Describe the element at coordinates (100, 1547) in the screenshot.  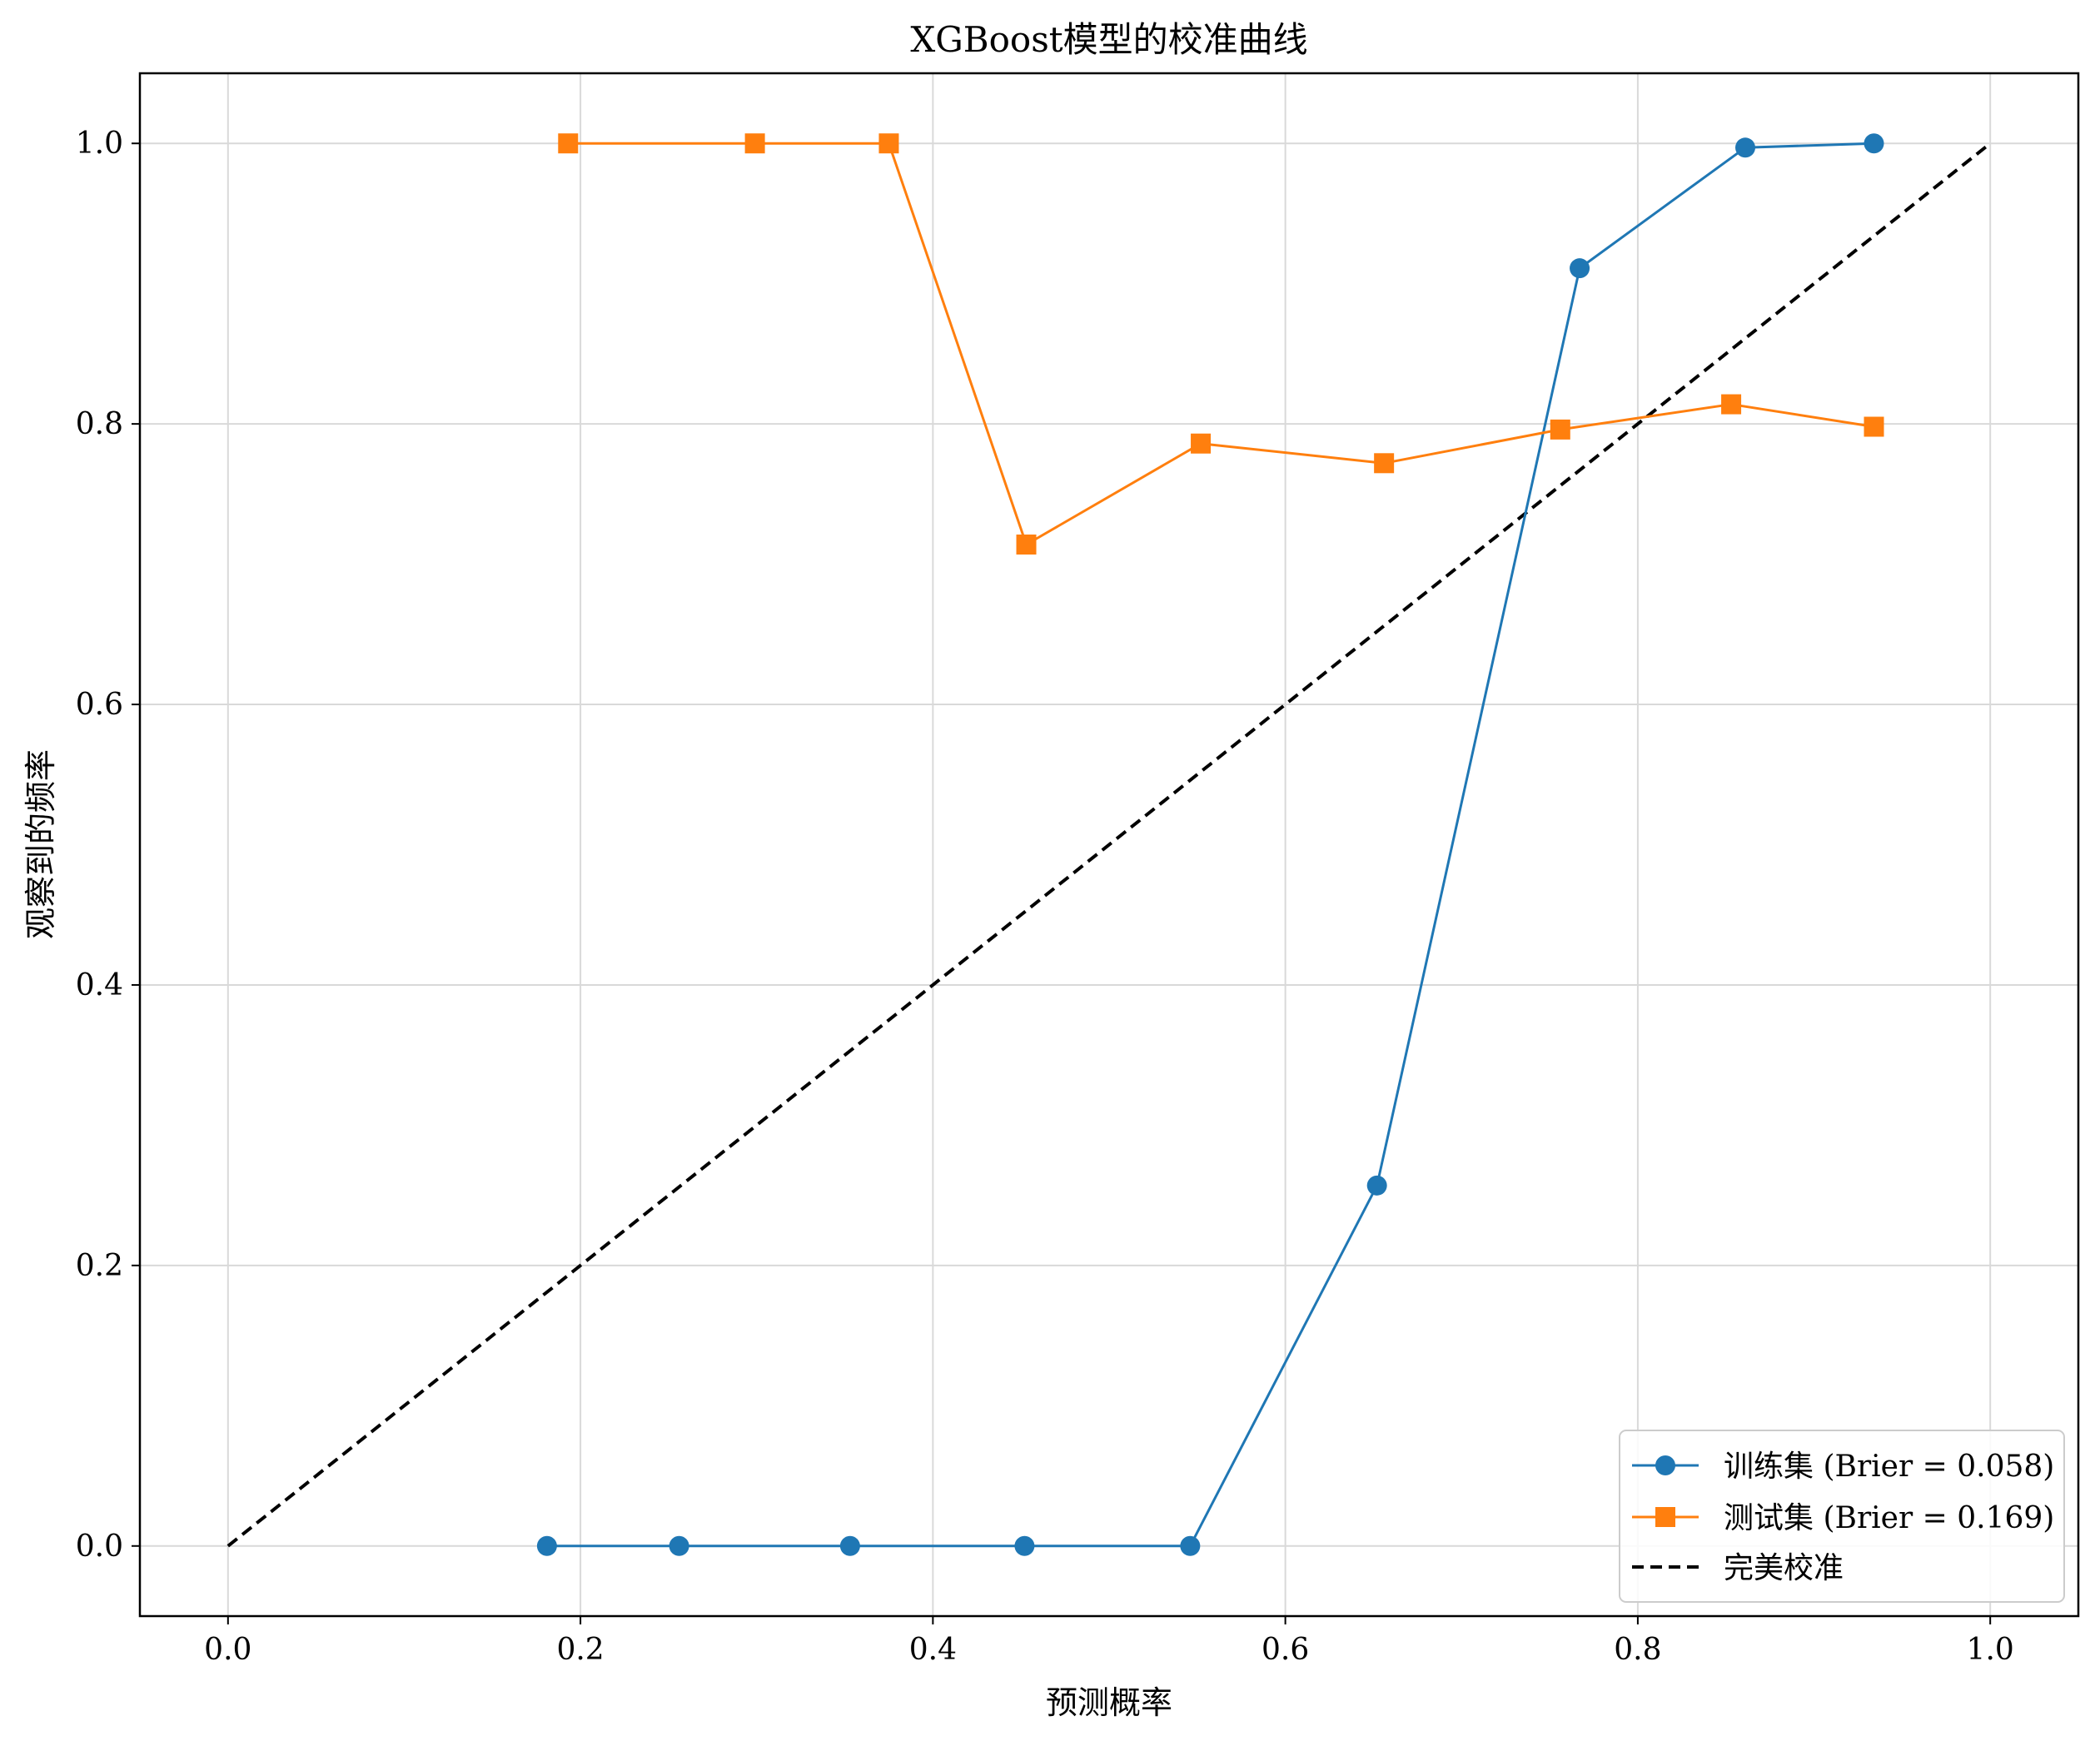
I see `y-tick-label-0: 0.0` at that location.